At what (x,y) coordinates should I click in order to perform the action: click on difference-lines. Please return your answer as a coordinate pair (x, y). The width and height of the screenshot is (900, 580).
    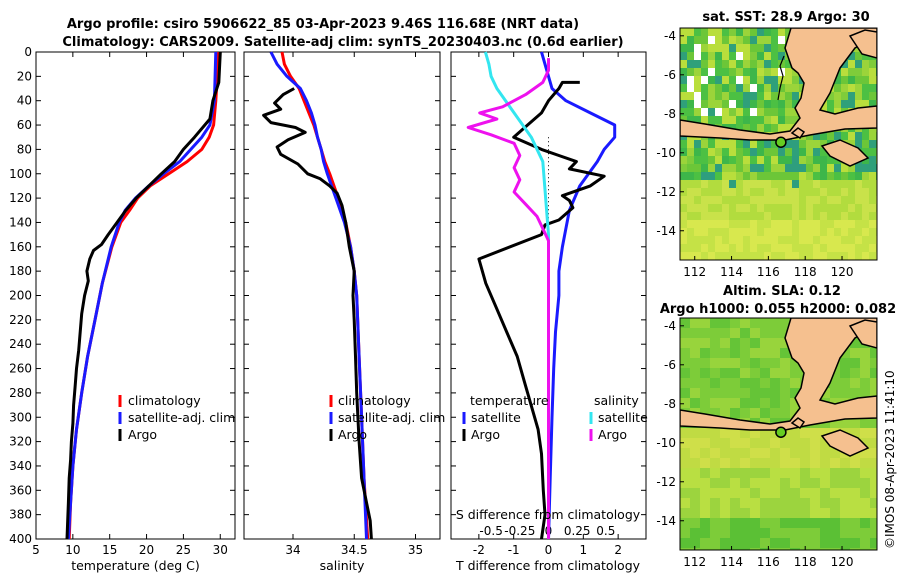
    Looking at the image, I should click on (541, 295).